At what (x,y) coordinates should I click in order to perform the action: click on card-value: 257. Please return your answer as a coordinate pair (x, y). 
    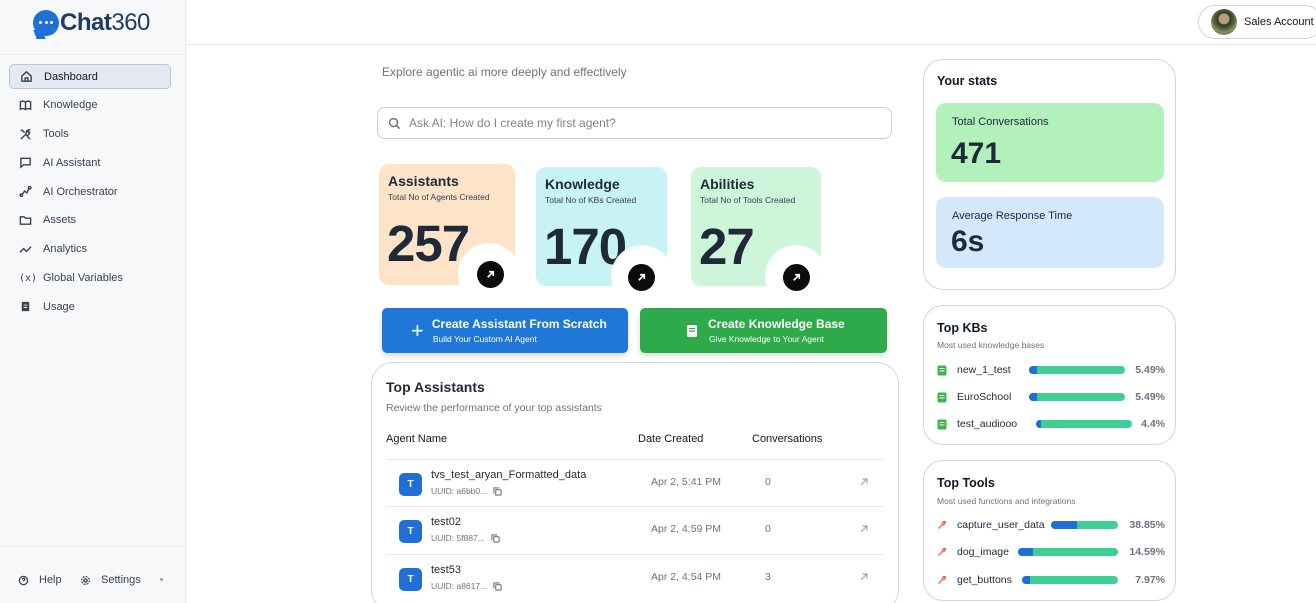
    Looking at the image, I should click on (428, 243).